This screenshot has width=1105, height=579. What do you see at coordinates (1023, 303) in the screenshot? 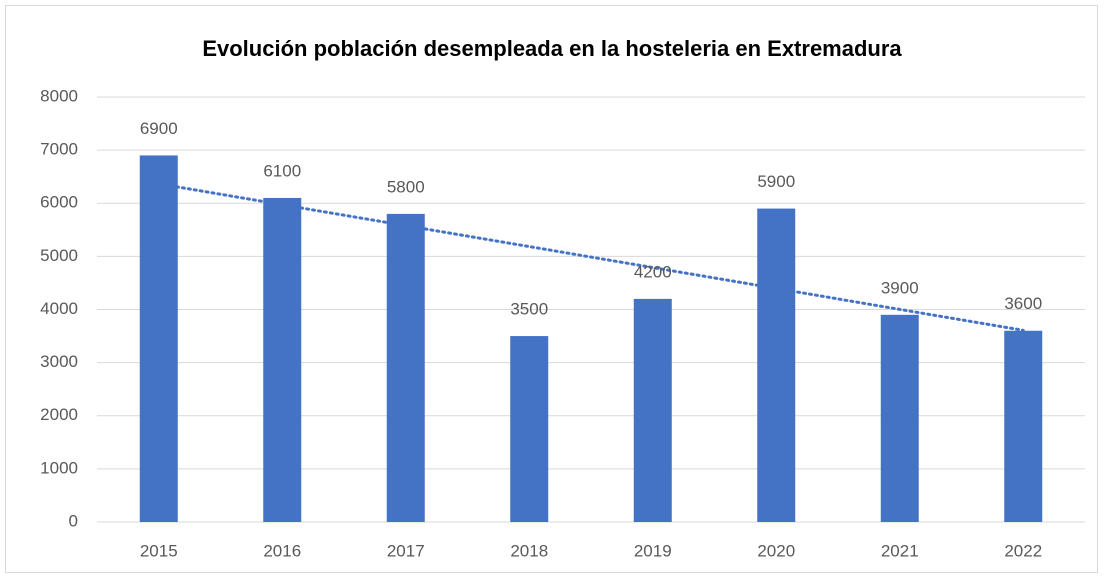
I see `data-label: 3600` at bounding box center [1023, 303].